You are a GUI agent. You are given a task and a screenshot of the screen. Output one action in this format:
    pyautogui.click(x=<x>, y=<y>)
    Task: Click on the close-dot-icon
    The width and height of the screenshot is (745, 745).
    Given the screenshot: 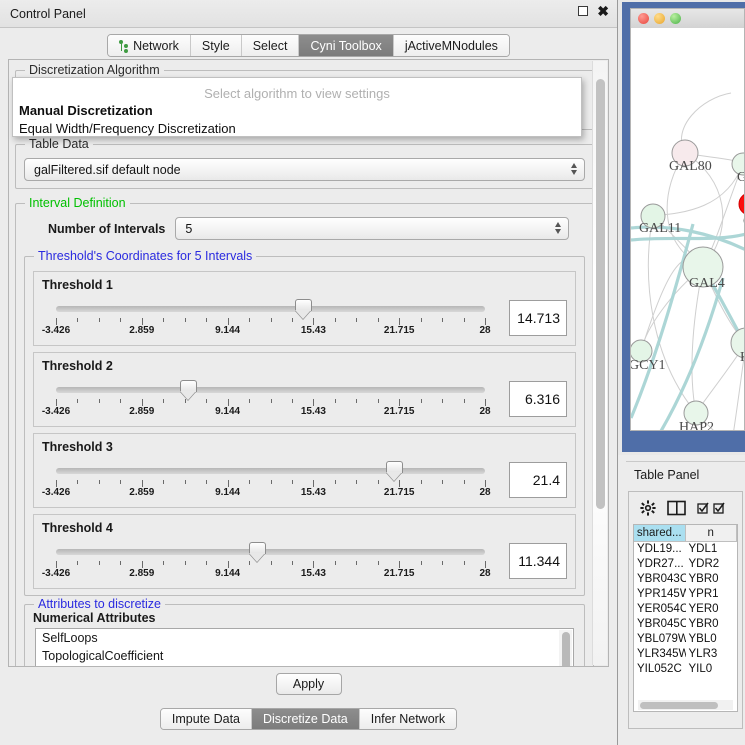 What is the action you would take?
    pyautogui.click(x=643, y=18)
    